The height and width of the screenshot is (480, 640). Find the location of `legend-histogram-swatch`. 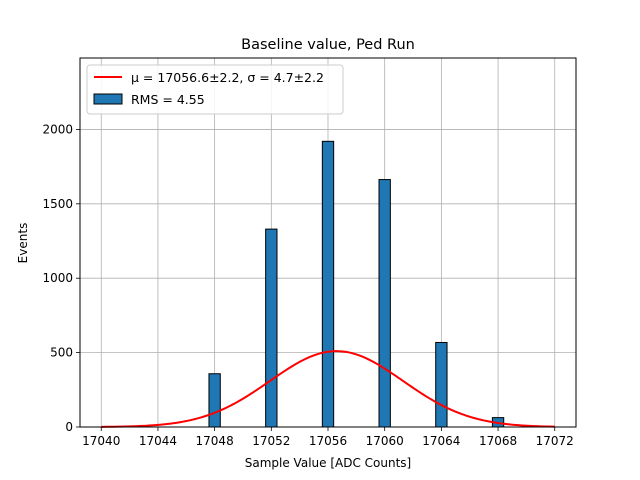

legend-histogram-swatch is located at coordinates (108, 99).